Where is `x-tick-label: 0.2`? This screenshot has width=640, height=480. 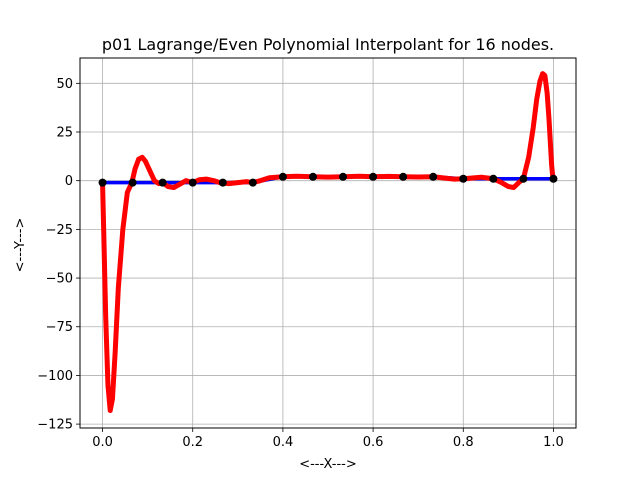
x-tick-label: 0.2 is located at coordinates (192, 442).